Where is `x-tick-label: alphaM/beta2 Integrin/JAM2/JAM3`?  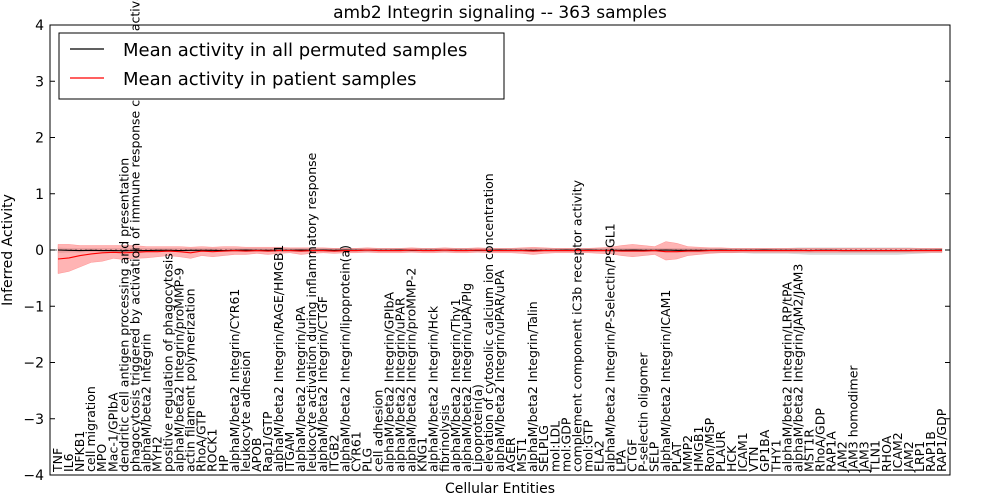
x-tick-label: alphaM/beta2 Integrin/JAM2/JAM3 is located at coordinates (797, 368).